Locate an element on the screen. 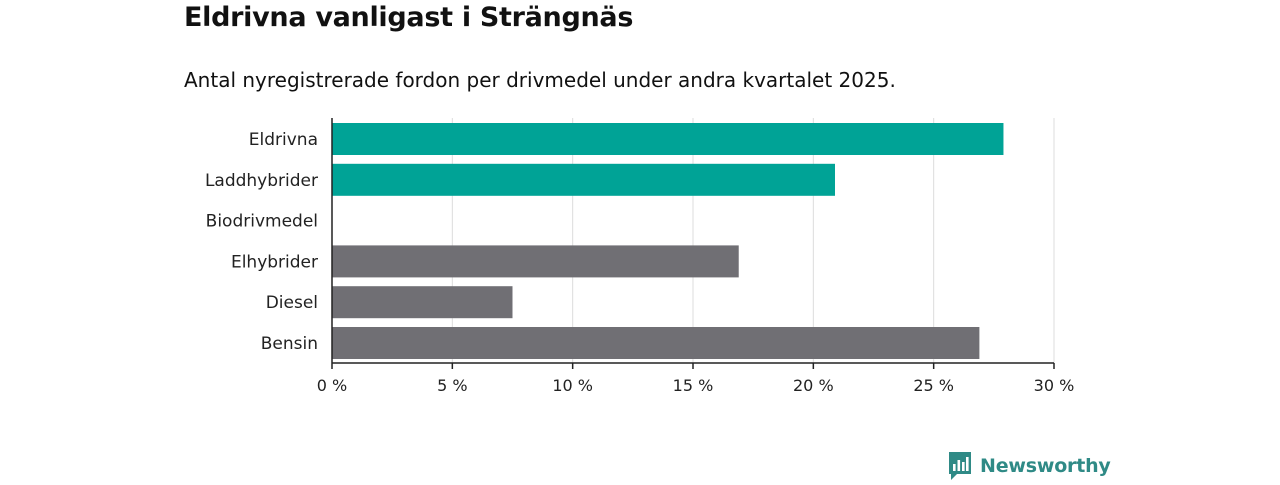 This screenshot has width=1280, height=485. bar-eldrivna is located at coordinates (668, 139).